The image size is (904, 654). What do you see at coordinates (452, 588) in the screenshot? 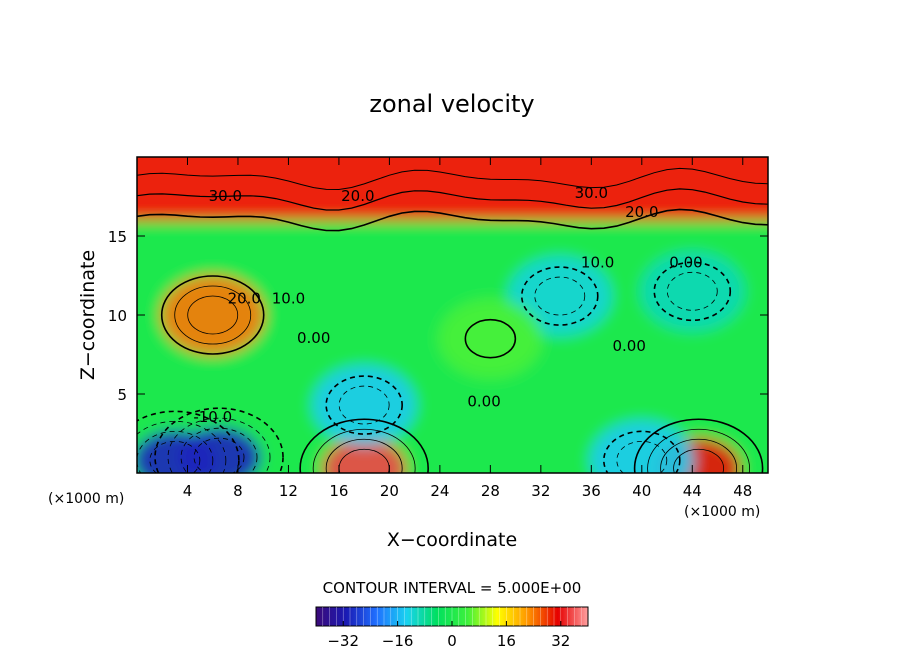
I see `contour-interval-text: CONTOUR INTERVAL = 5.000E+00` at bounding box center [452, 588].